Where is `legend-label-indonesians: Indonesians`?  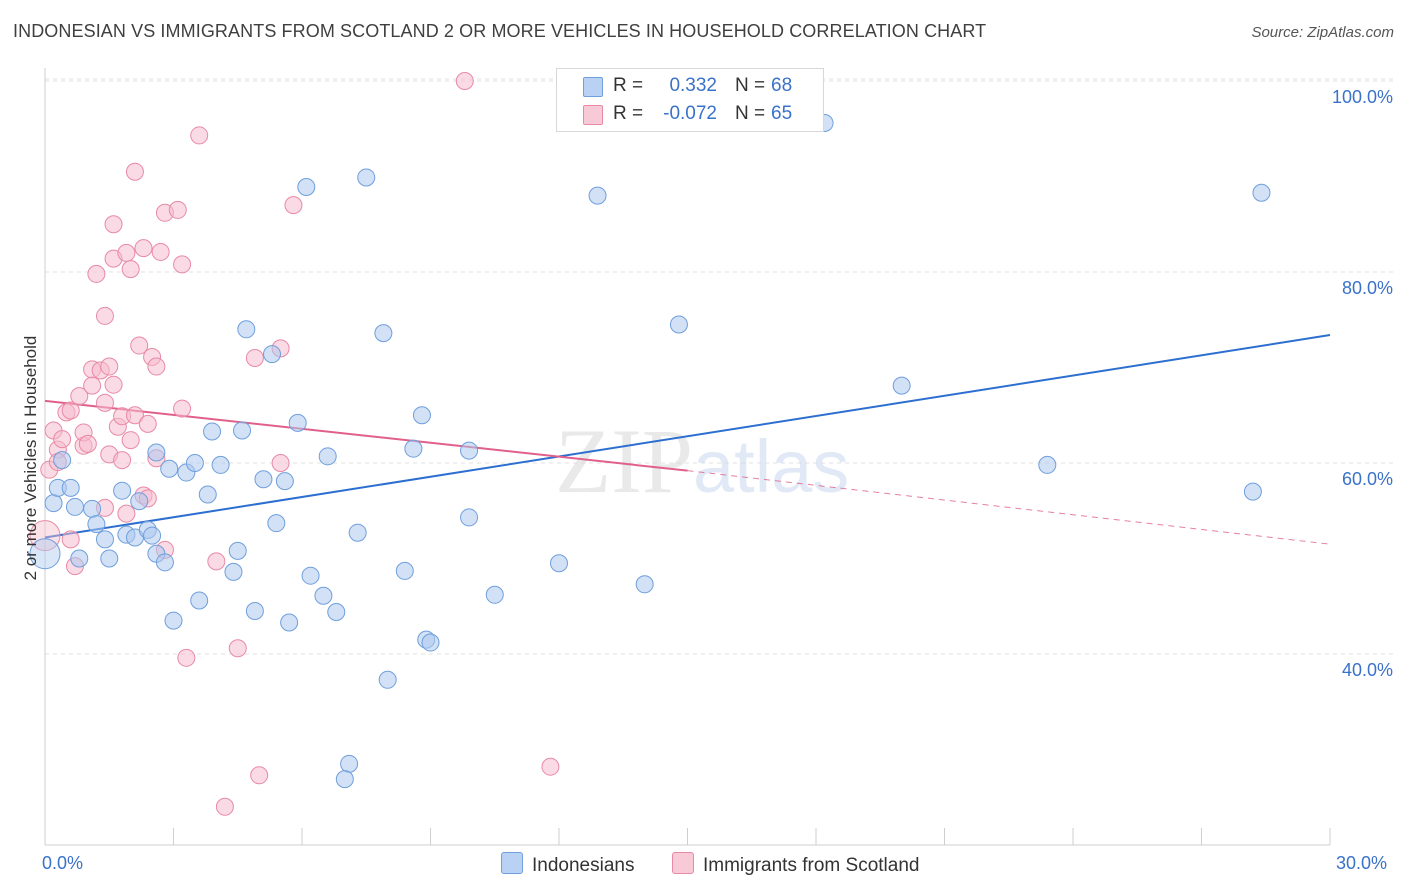
legend-label-indonesians: Indonesians is located at coordinates (583, 865).